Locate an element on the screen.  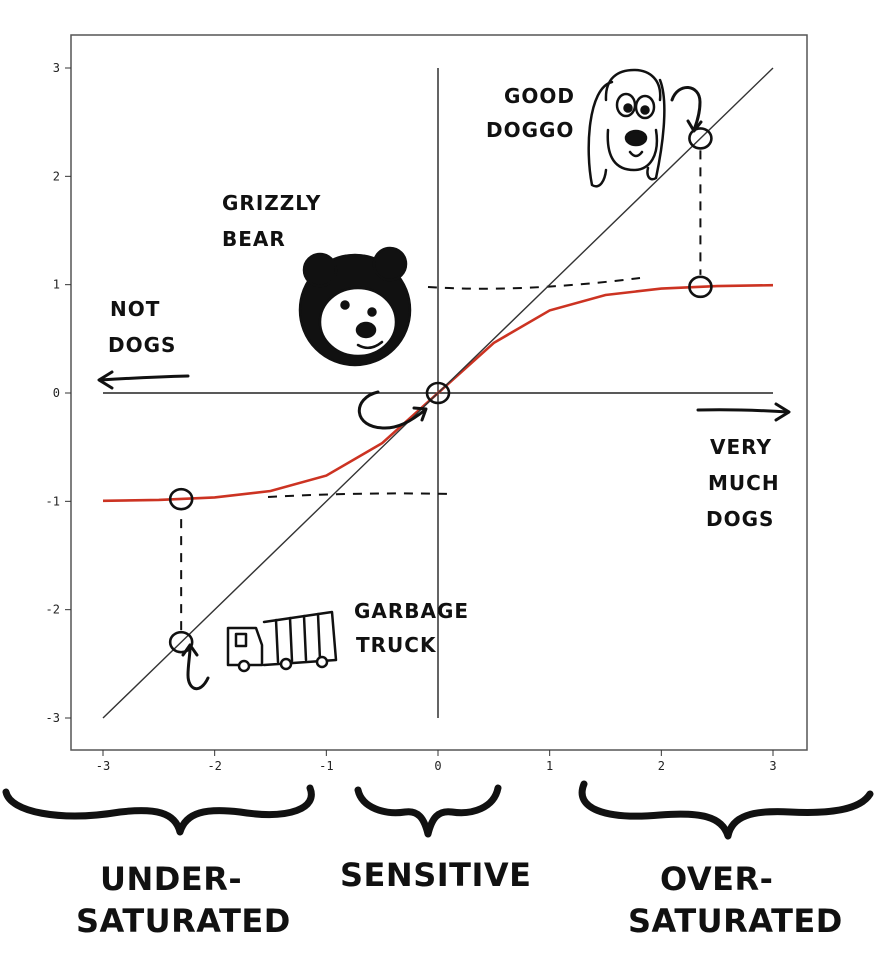
y-tick-label: -1 is located at coordinates (53, 501).